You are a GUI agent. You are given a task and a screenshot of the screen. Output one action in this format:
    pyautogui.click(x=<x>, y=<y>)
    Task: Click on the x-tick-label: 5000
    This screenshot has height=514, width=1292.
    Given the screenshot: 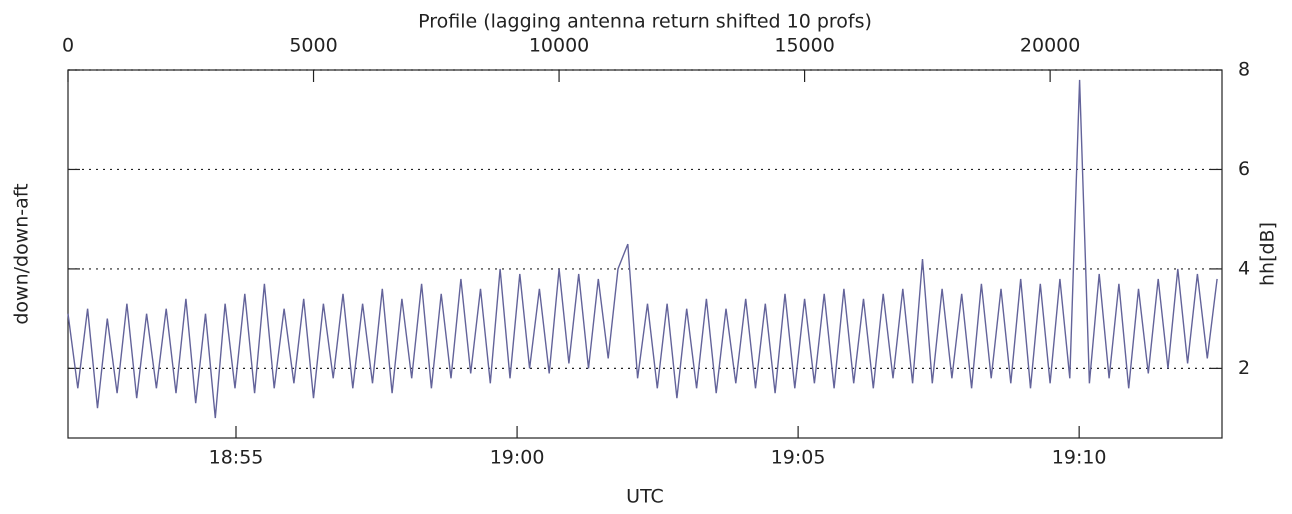 What is the action you would take?
    pyautogui.click(x=313, y=46)
    